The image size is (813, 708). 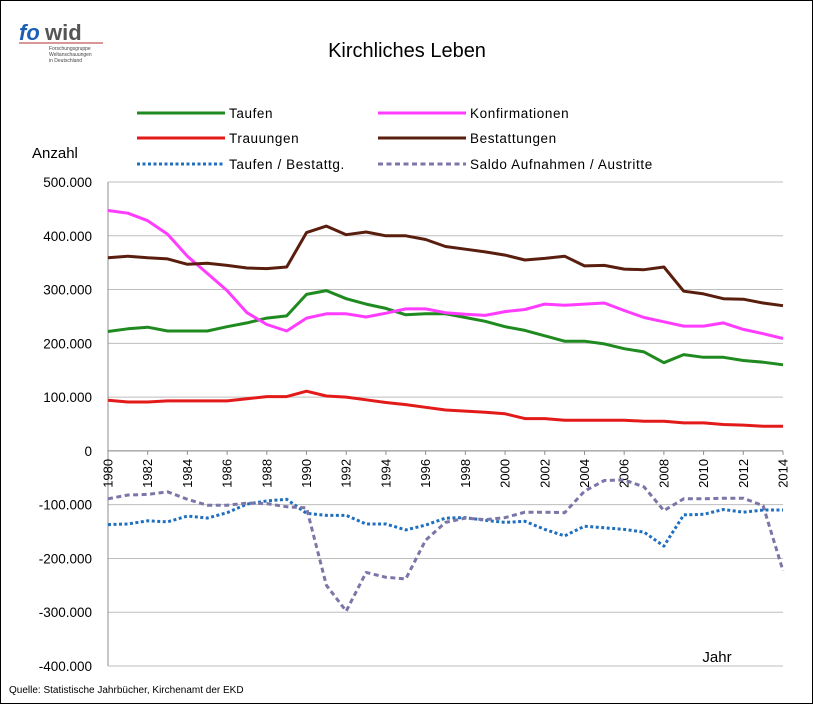 What do you see at coordinates (65, 505) in the screenshot?
I see `y-tick-label: -100.000` at bounding box center [65, 505].